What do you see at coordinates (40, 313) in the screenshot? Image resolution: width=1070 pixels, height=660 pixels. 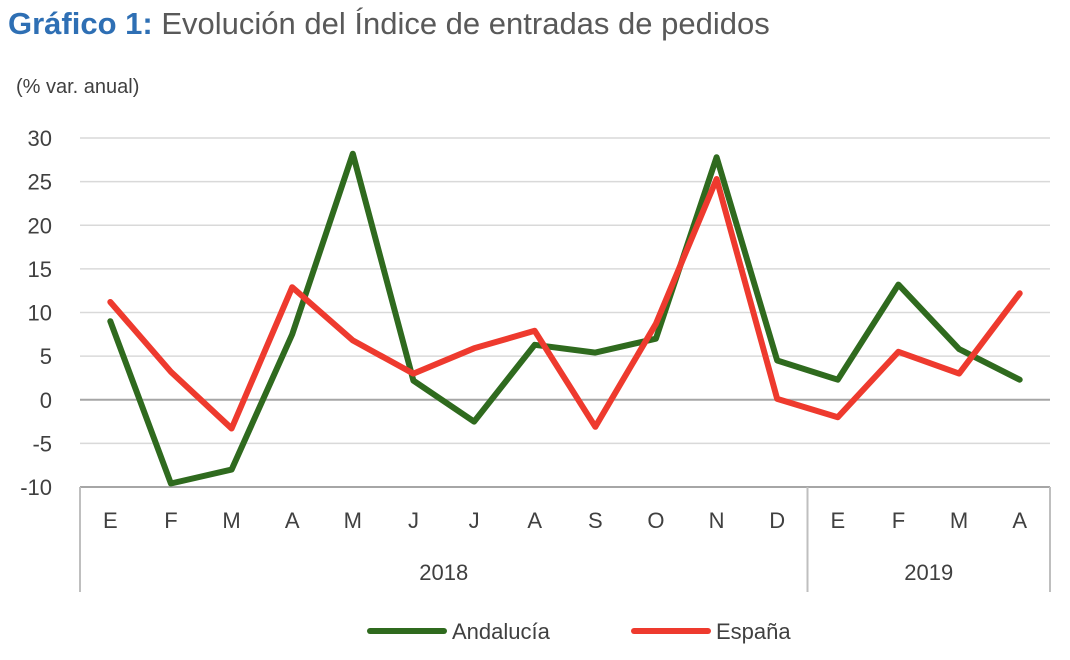 I see `y-tick-label: 10` at bounding box center [40, 313].